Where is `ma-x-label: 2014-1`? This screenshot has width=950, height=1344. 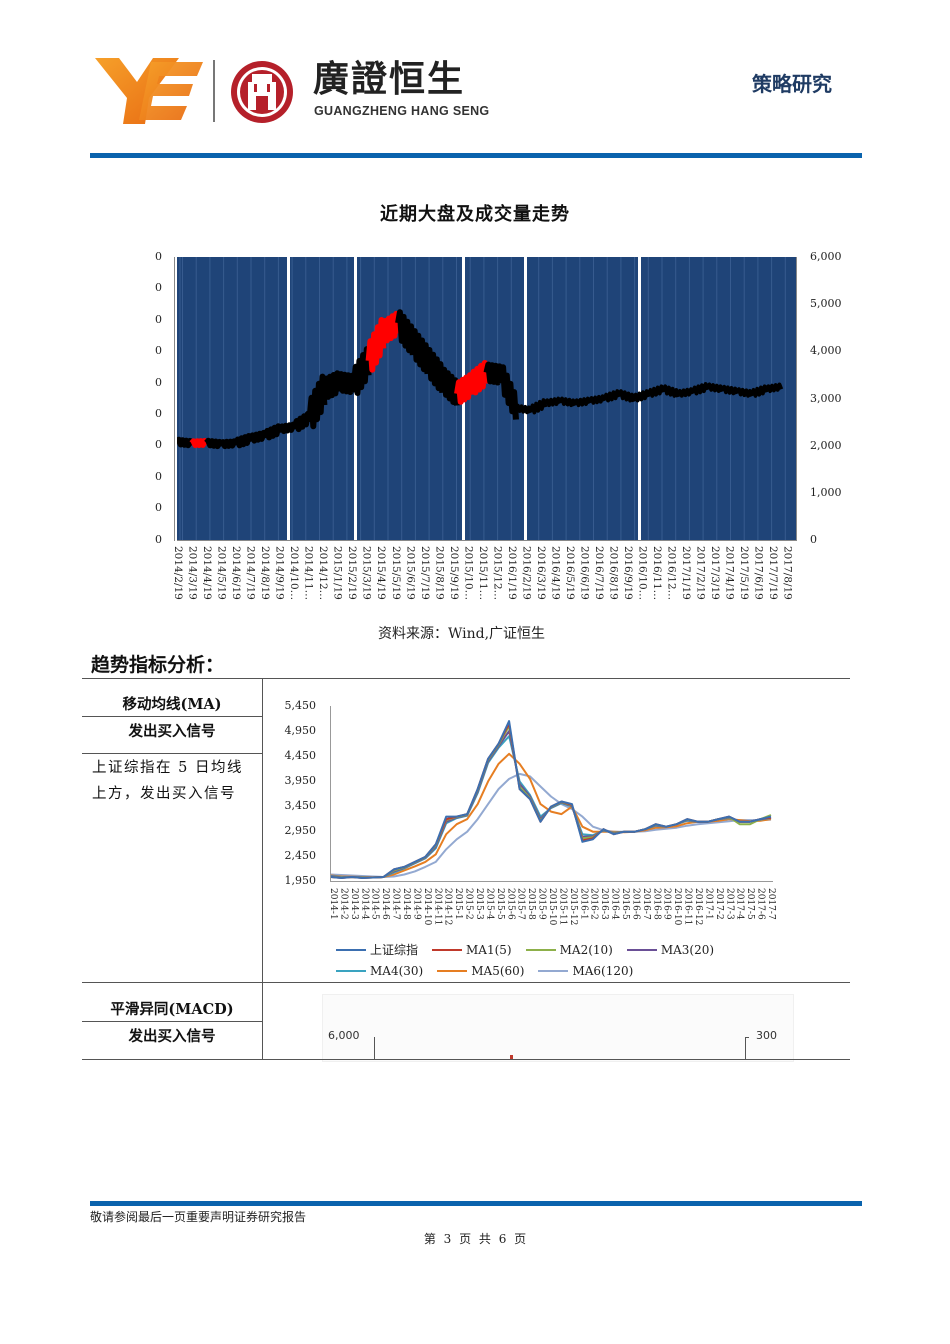 ma-x-label: 2014-1 is located at coordinates (333, 904).